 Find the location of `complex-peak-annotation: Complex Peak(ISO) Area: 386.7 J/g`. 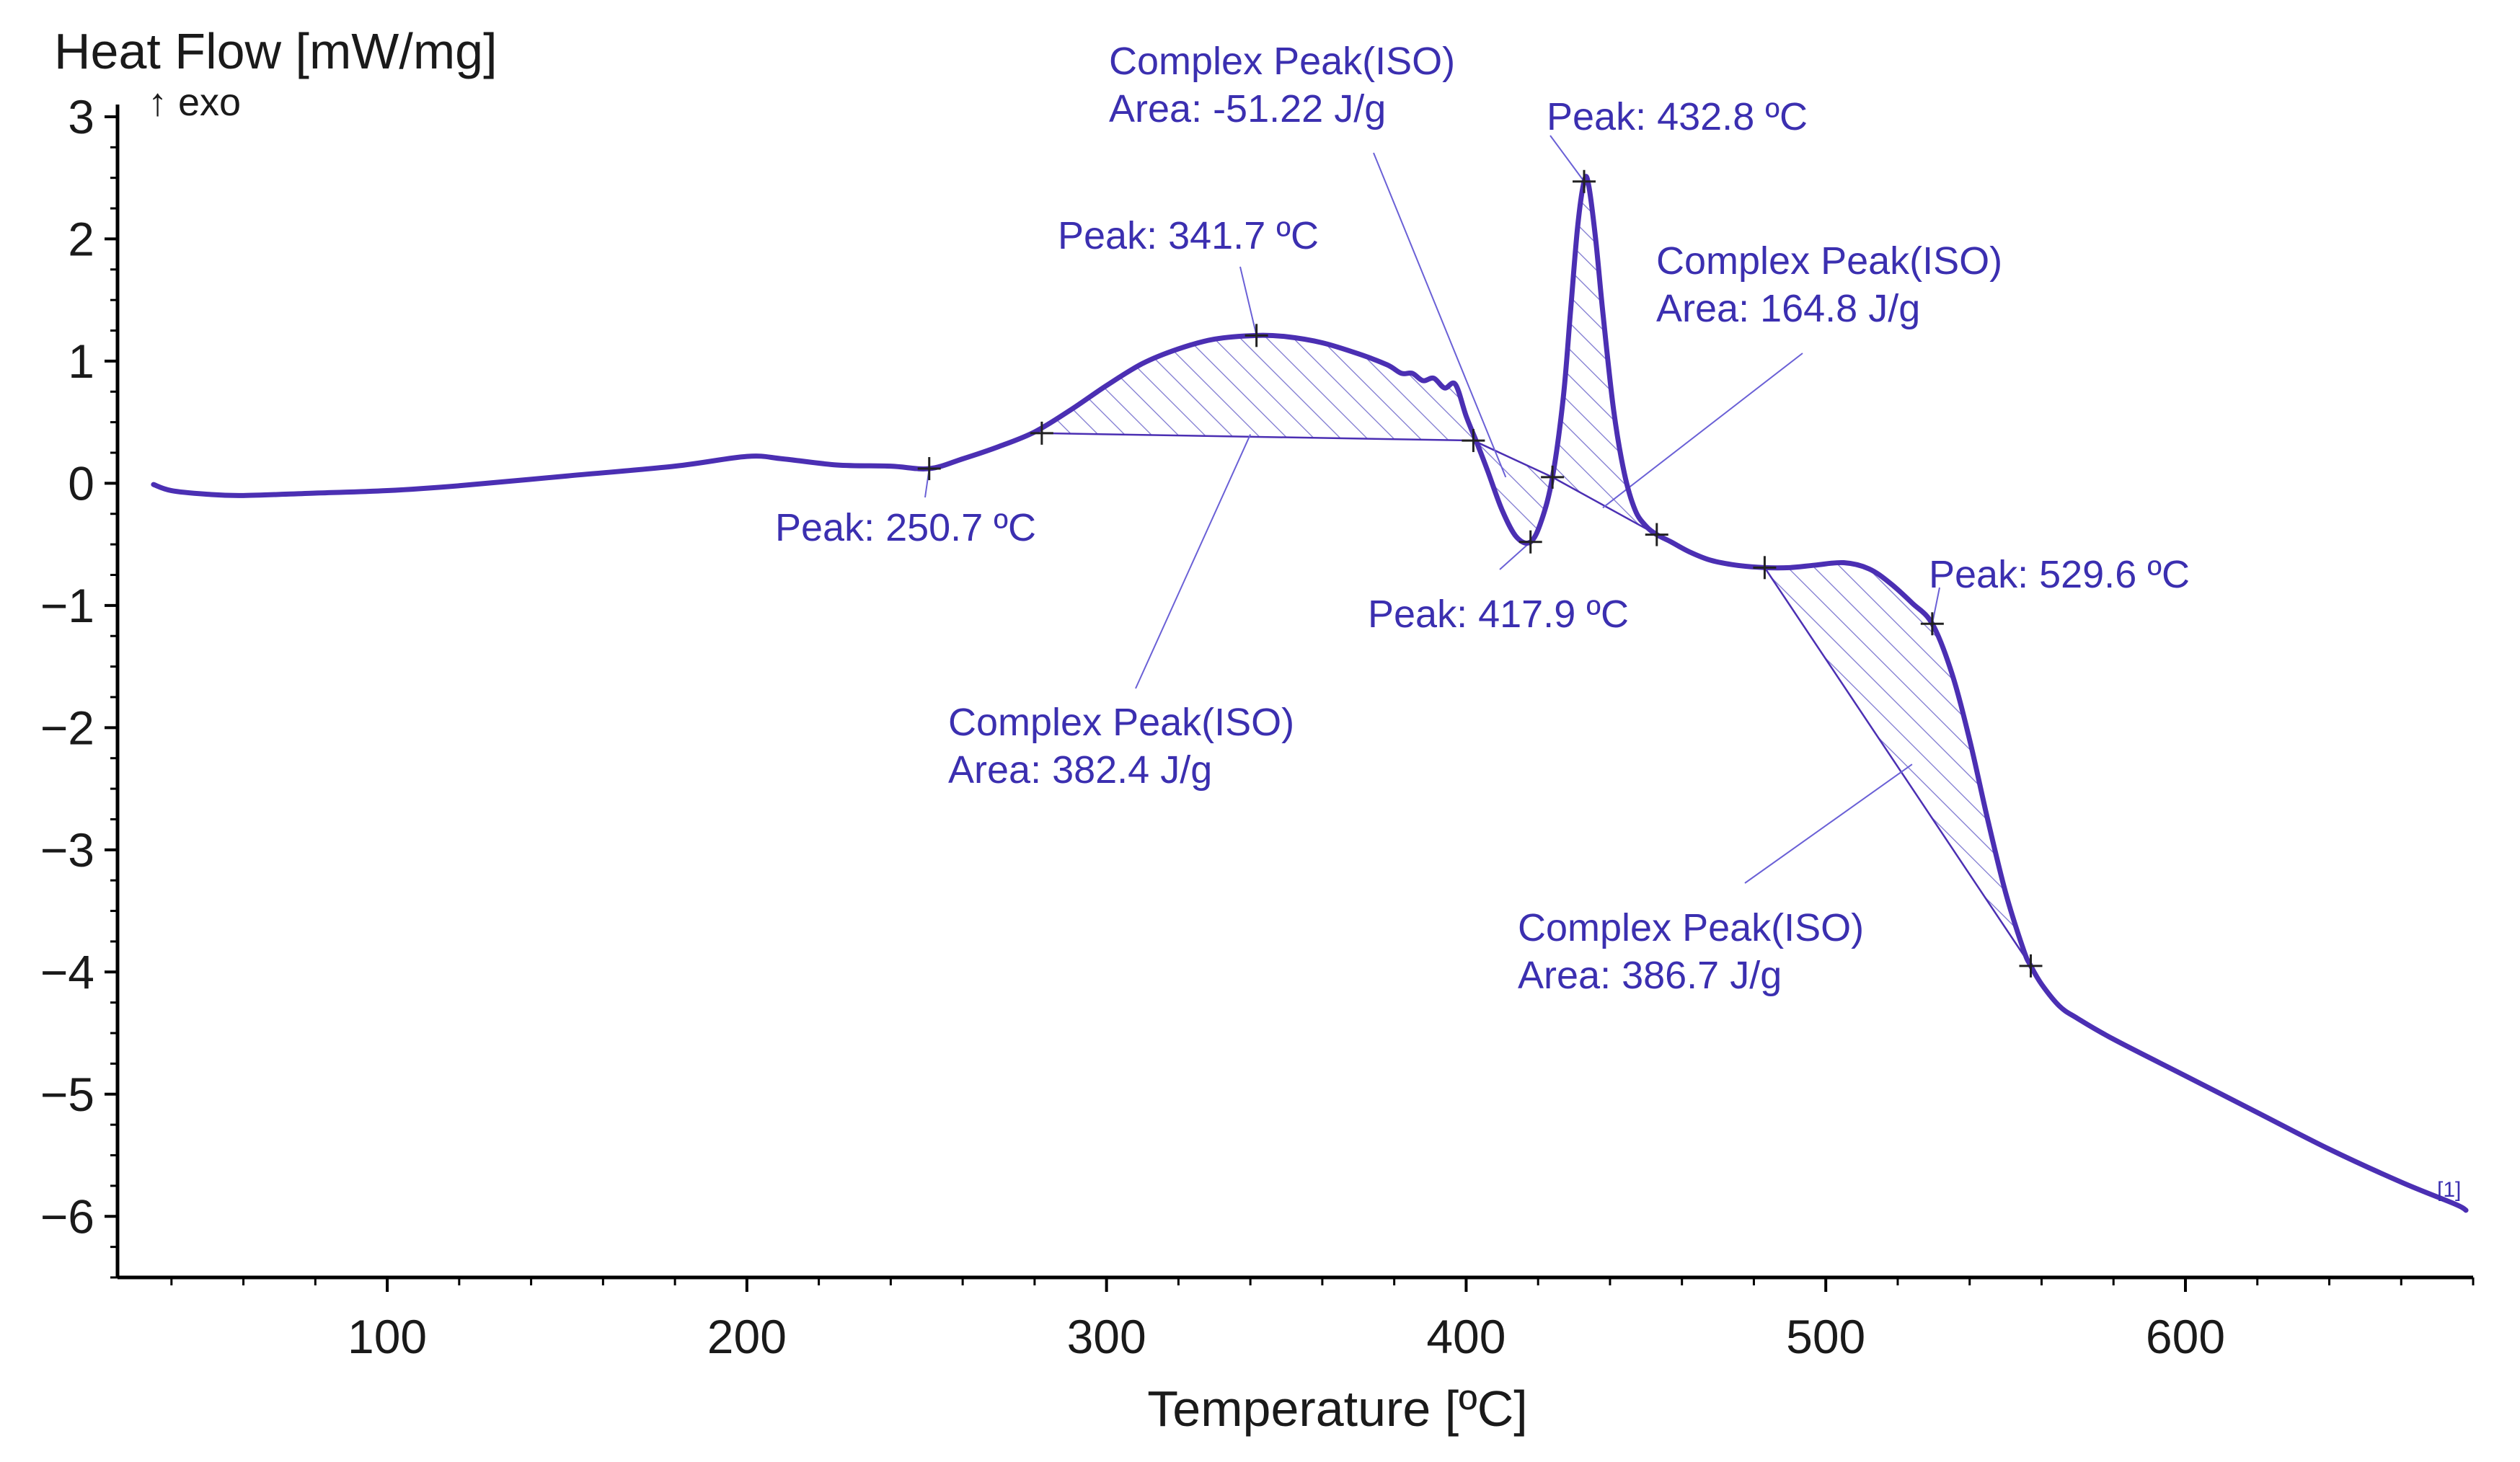

complex-peak-annotation: Complex Peak(ISO) Area: 386.7 J/g is located at coordinates (1691, 951).